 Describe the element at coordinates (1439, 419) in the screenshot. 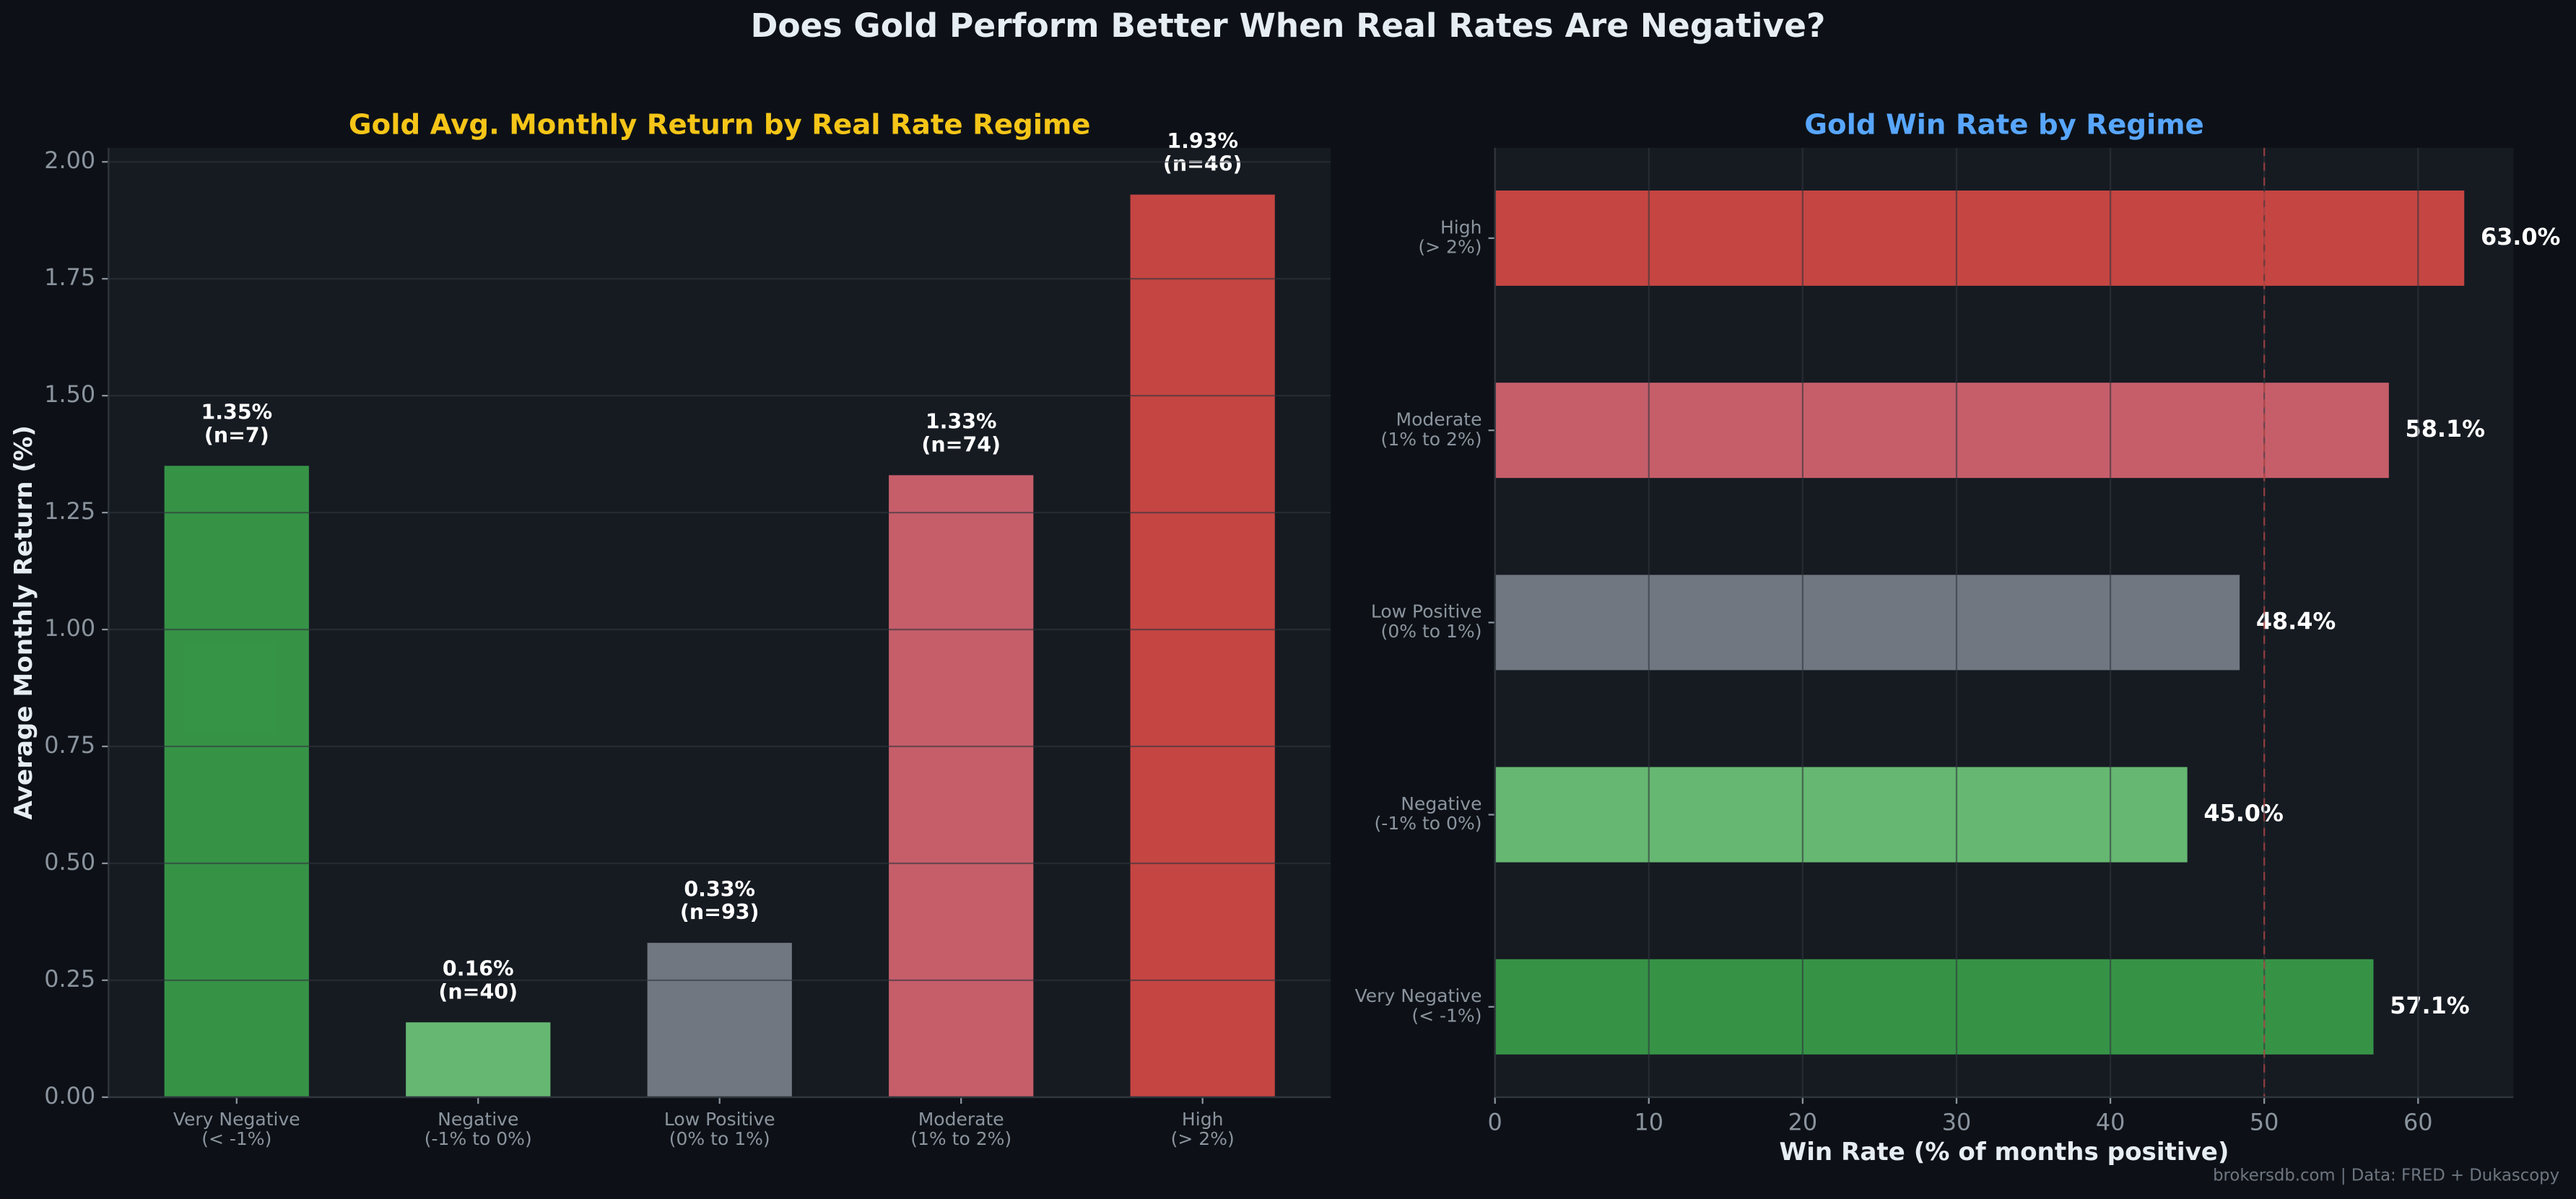

I see `y-tick-label: Moderate` at that location.